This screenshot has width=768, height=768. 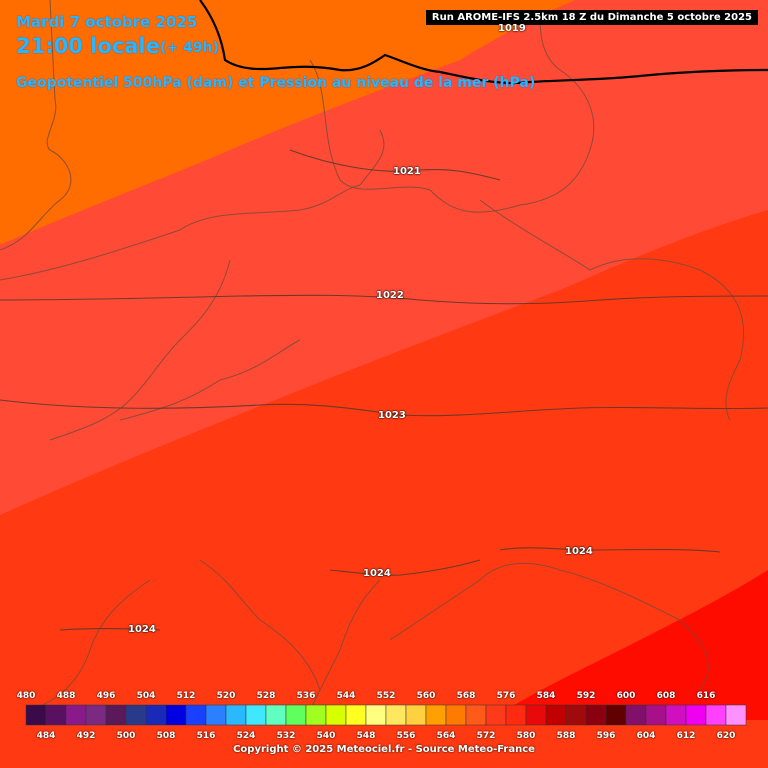 I want to click on color-scale, so click(x=386, y=715).